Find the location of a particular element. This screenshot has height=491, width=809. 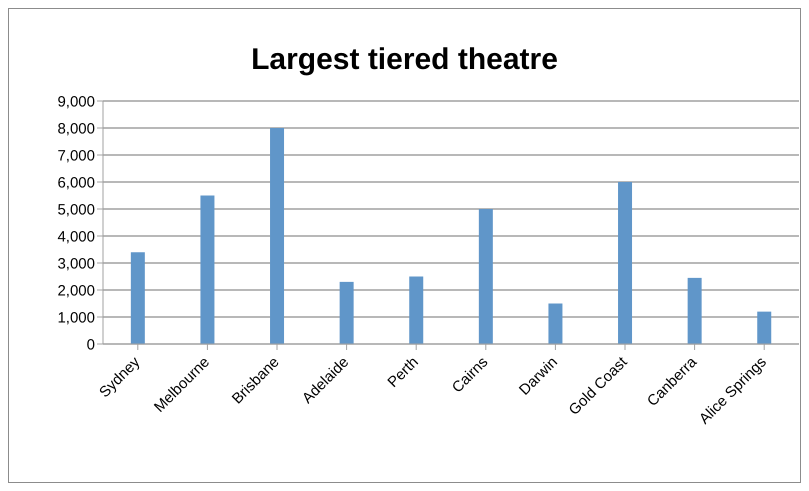

y-tick-label: 0 is located at coordinates (90, 345).